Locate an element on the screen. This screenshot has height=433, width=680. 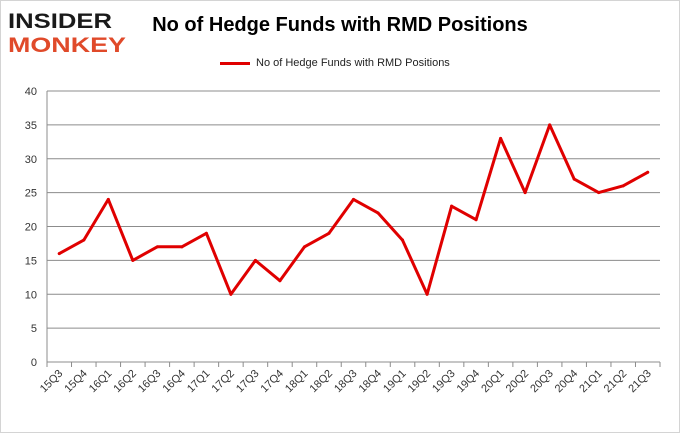
x-tick-label: 21Q1 is located at coordinates (591, 382).